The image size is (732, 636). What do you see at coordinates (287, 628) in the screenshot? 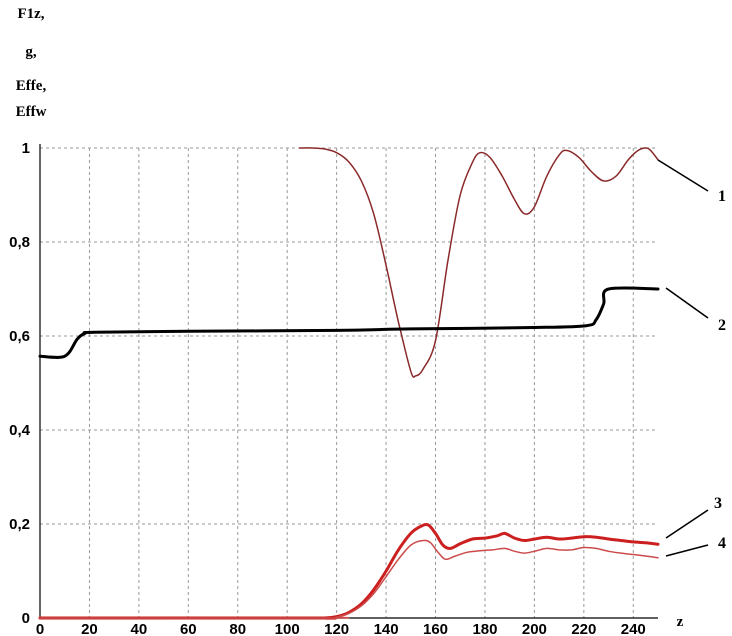
I see `x-tick-label: 100` at bounding box center [287, 628].